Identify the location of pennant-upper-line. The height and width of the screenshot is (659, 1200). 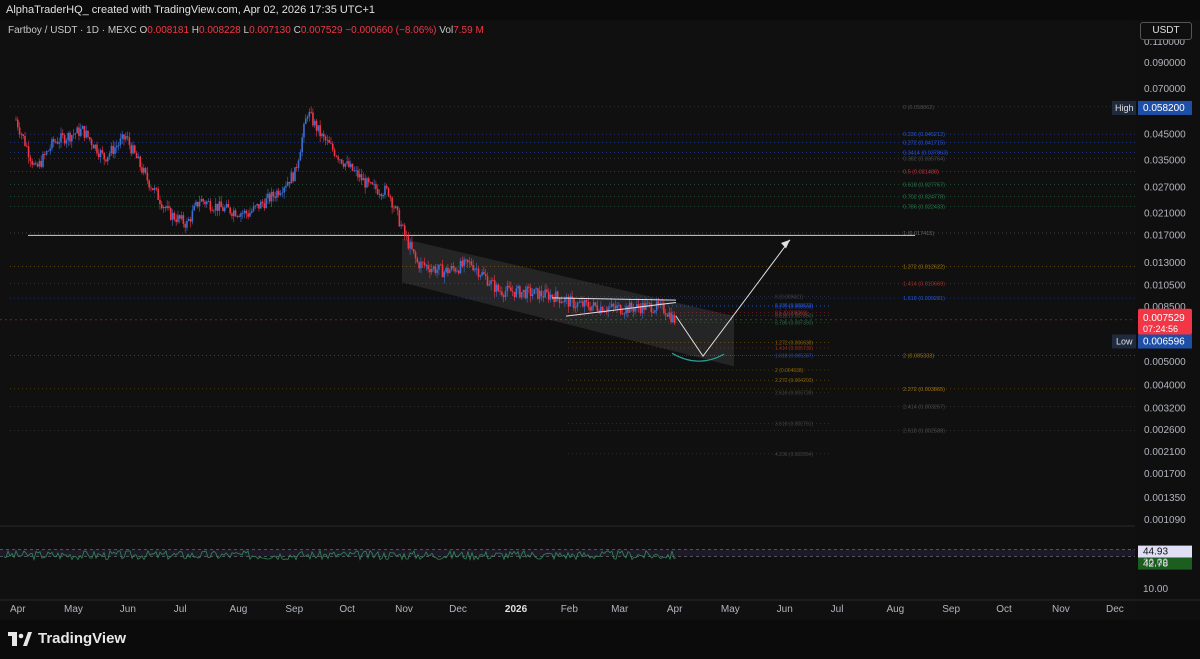
(614, 299).